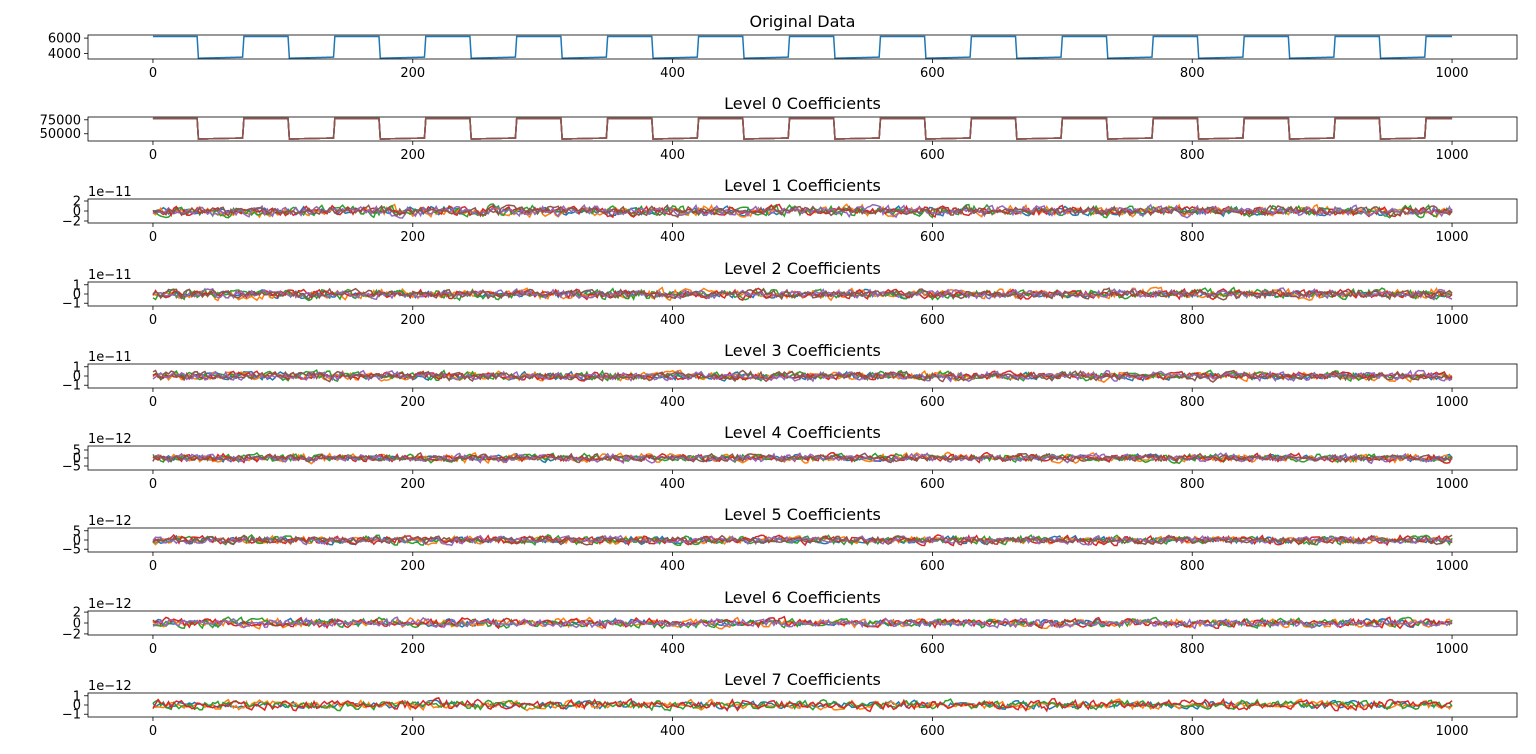  Describe the element at coordinates (64, 39) in the screenshot. I see `y-tick-label: 6000` at that location.